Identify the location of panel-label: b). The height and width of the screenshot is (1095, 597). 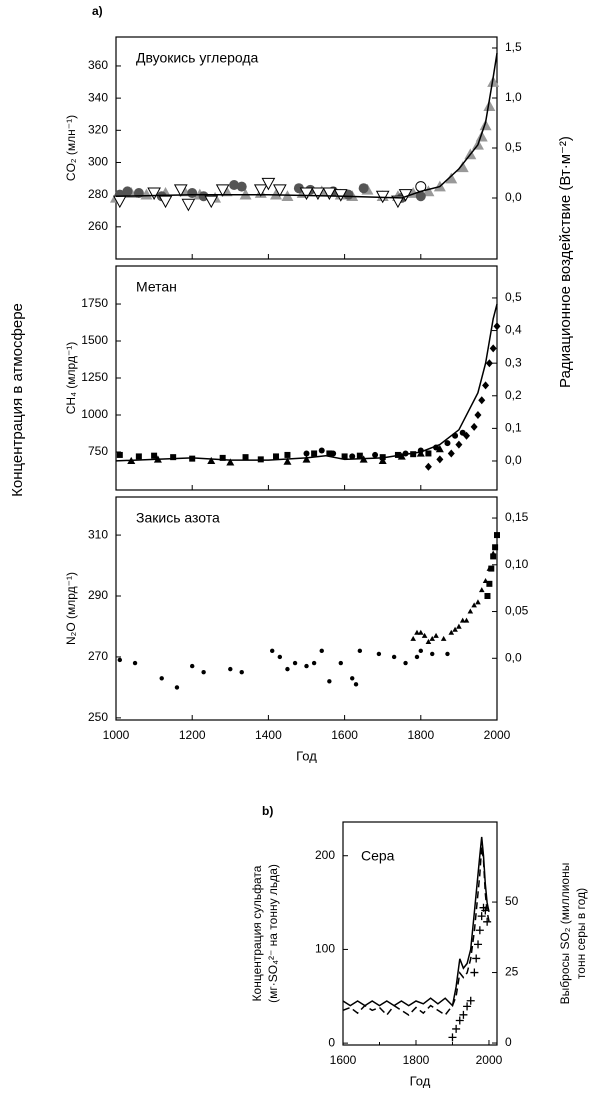
(267, 811).